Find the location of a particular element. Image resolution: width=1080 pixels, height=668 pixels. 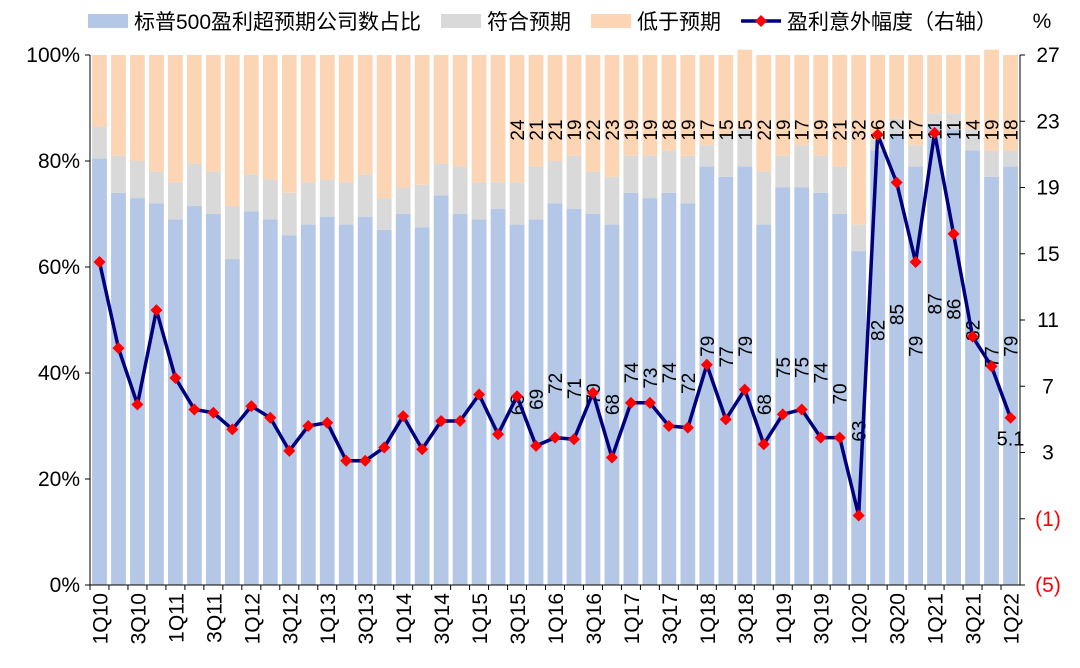

bar-2-2Q12 is located at coordinates (270, 117).